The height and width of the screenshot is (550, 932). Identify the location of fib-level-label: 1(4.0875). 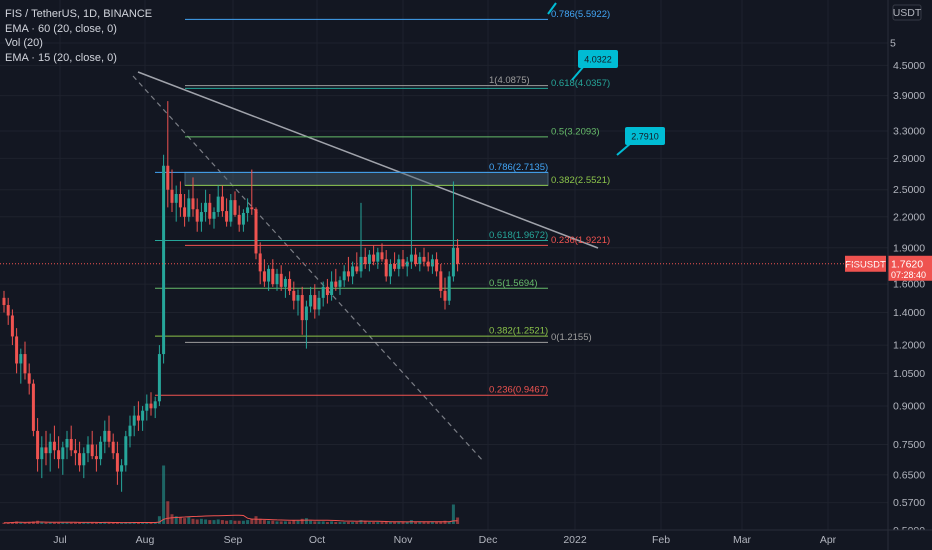
(509, 80).